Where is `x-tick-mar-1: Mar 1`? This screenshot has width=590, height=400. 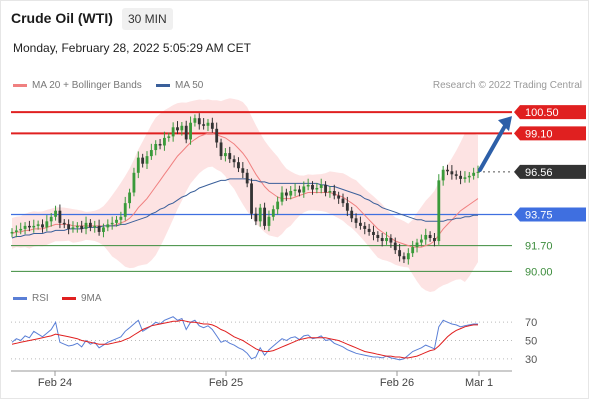 x-tick-mar-1: Mar 1 is located at coordinates (479, 383).